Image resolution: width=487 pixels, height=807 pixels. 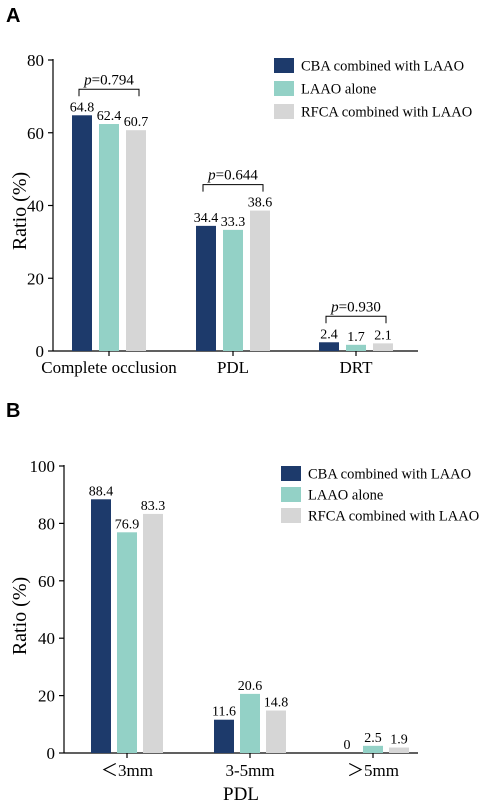 What do you see at coordinates (356, 337) in the screenshot?
I see `panel-a-value-label: 1.7` at bounding box center [356, 337].